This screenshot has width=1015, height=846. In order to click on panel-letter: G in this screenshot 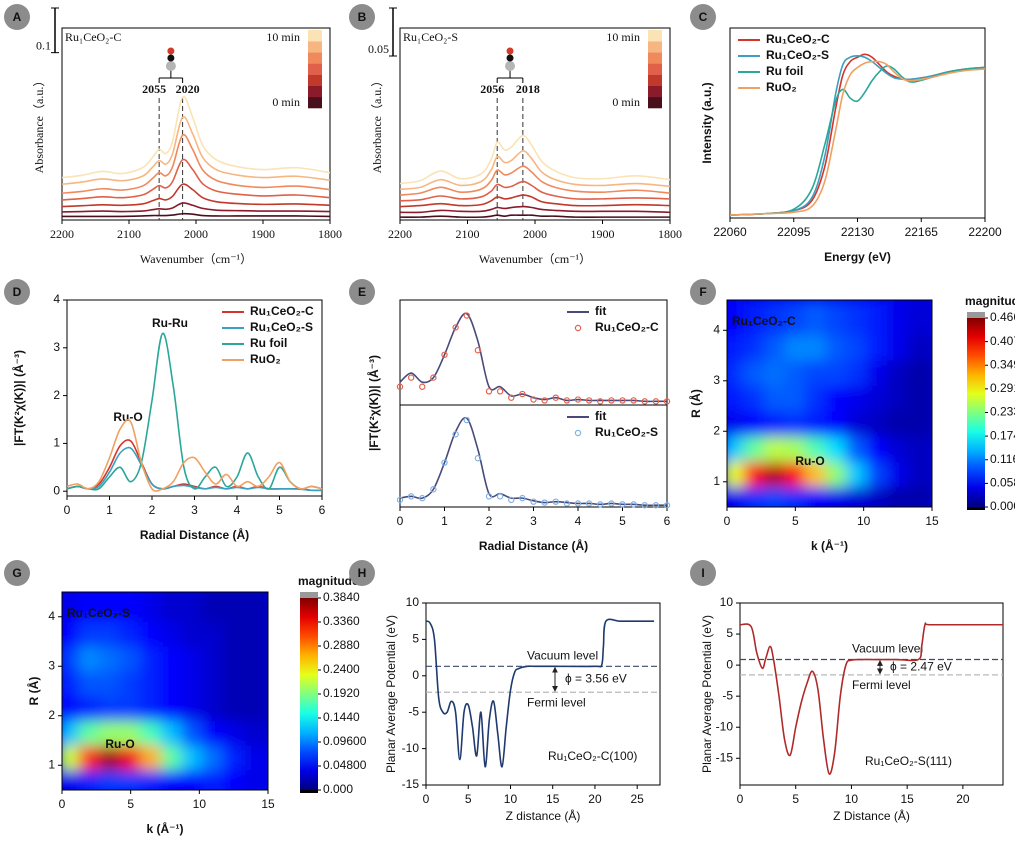, I will do `click(16, 573)`.